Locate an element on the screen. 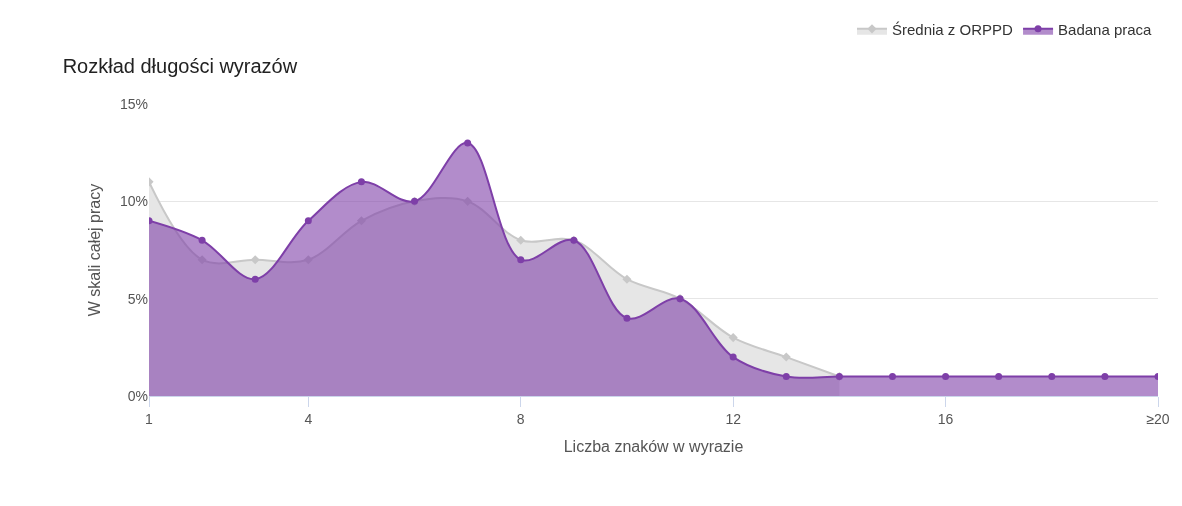 Image resolution: width=1182 pixels, height=506 pixels. x-tick-label: 4 is located at coordinates (308, 418).